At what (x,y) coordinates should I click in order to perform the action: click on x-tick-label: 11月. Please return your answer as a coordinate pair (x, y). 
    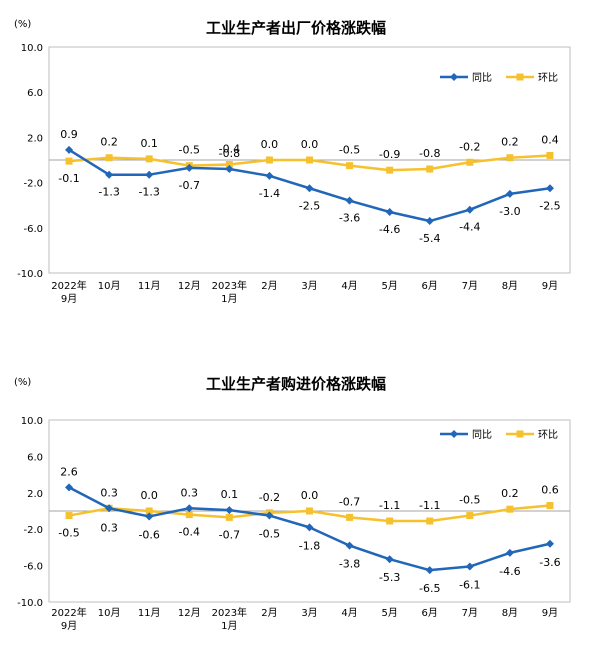
    Looking at the image, I should click on (149, 286).